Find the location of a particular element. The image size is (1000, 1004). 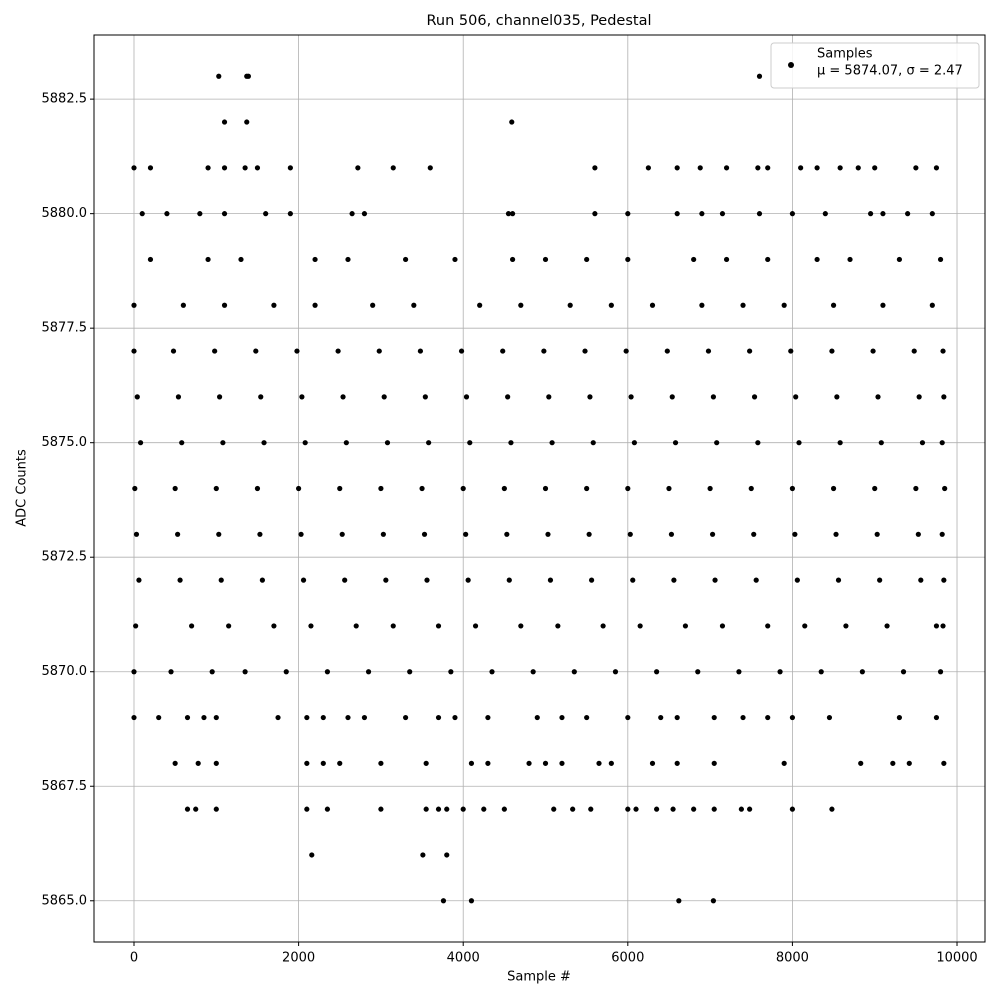

y-tick-label: 5882.5 is located at coordinates (65, 99).